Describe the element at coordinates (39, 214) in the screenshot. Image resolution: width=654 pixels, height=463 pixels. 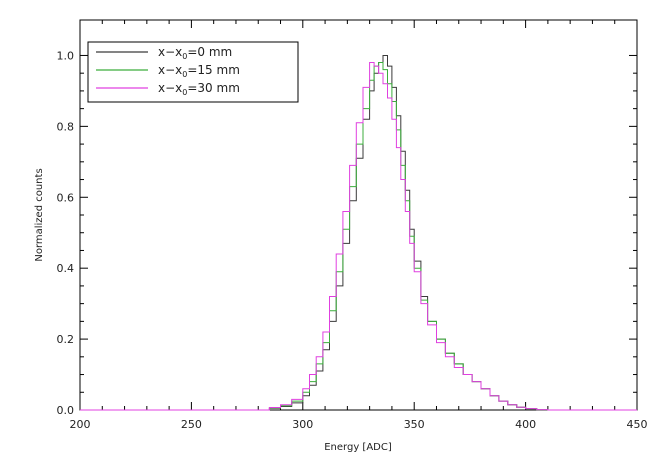
I see `y-axis-title: Normalized counts` at that location.